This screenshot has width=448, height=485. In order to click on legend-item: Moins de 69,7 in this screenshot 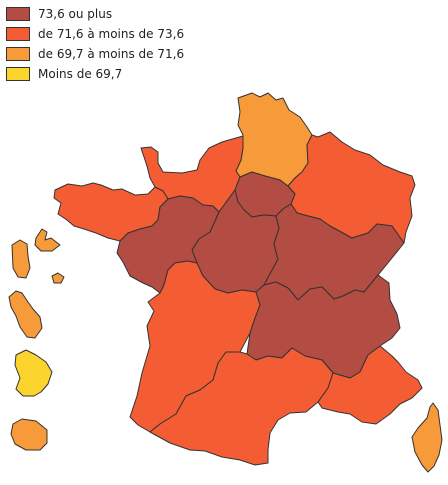, I will do `click(95, 73)`.